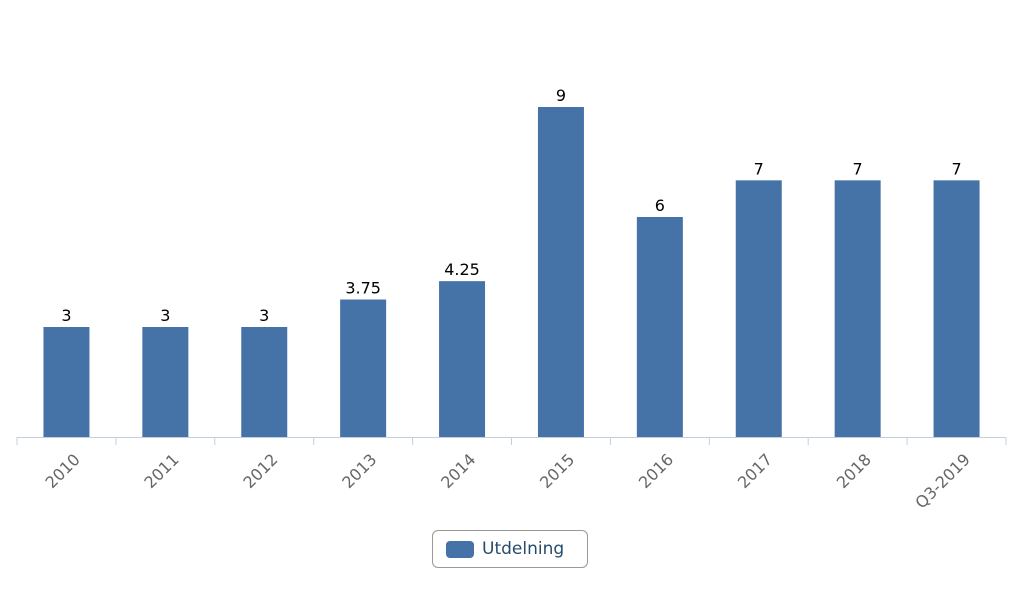  I want to click on x-tick-label-2013: 2013, so click(359, 471).